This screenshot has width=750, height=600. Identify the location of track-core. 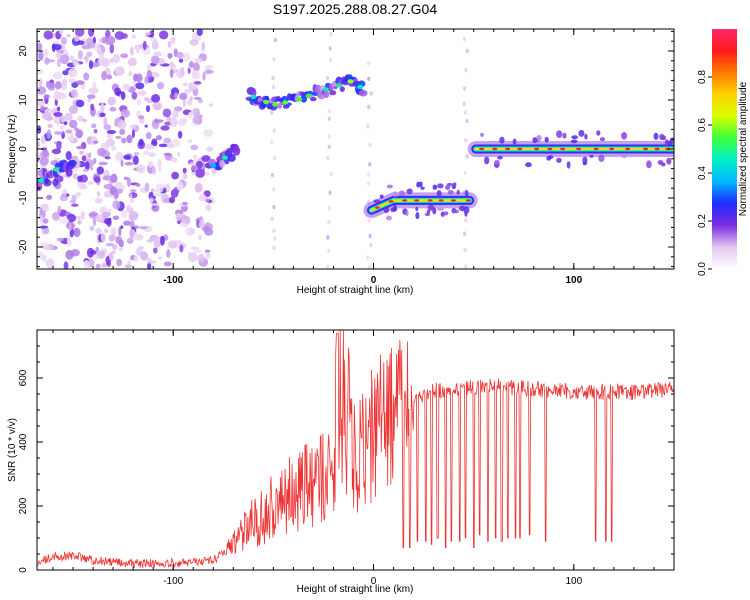
(275, 104).